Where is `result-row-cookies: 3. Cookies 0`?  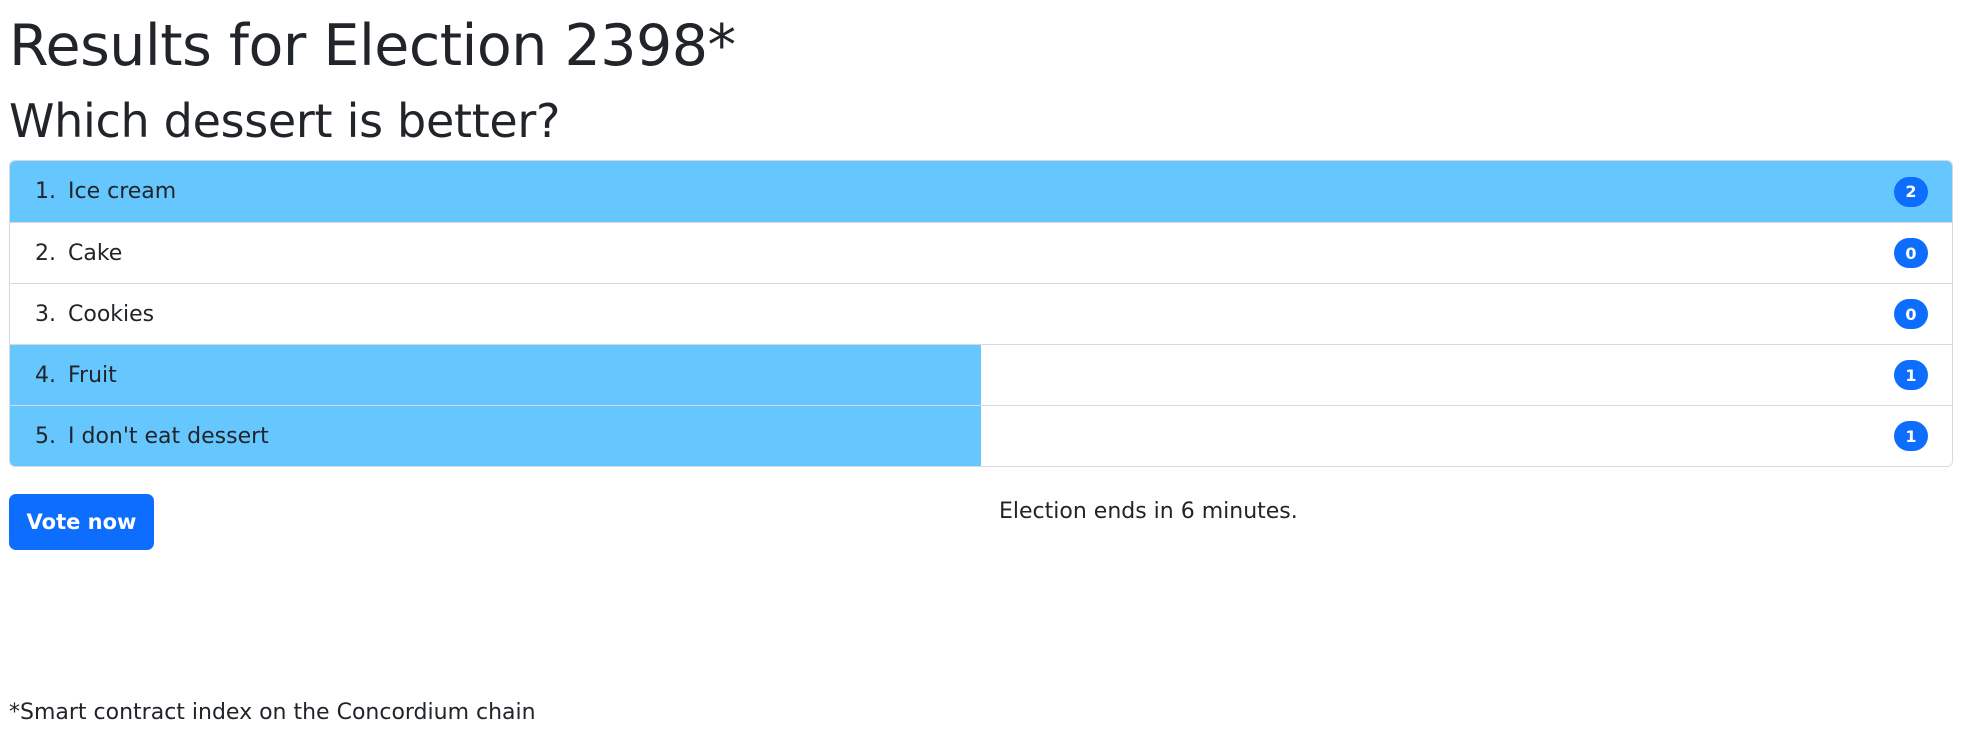
result-row-cookies: 3. Cookies 0 is located at coordinates (981, 313).